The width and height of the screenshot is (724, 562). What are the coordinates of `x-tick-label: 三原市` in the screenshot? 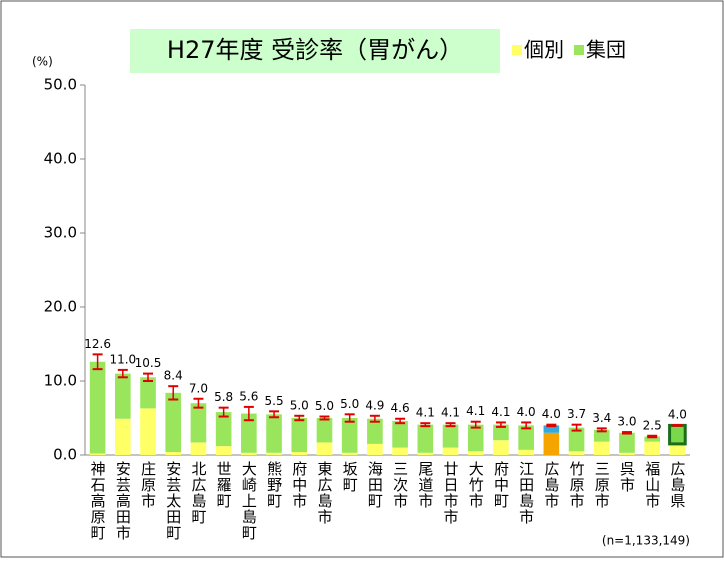 It's located at (602, 485).